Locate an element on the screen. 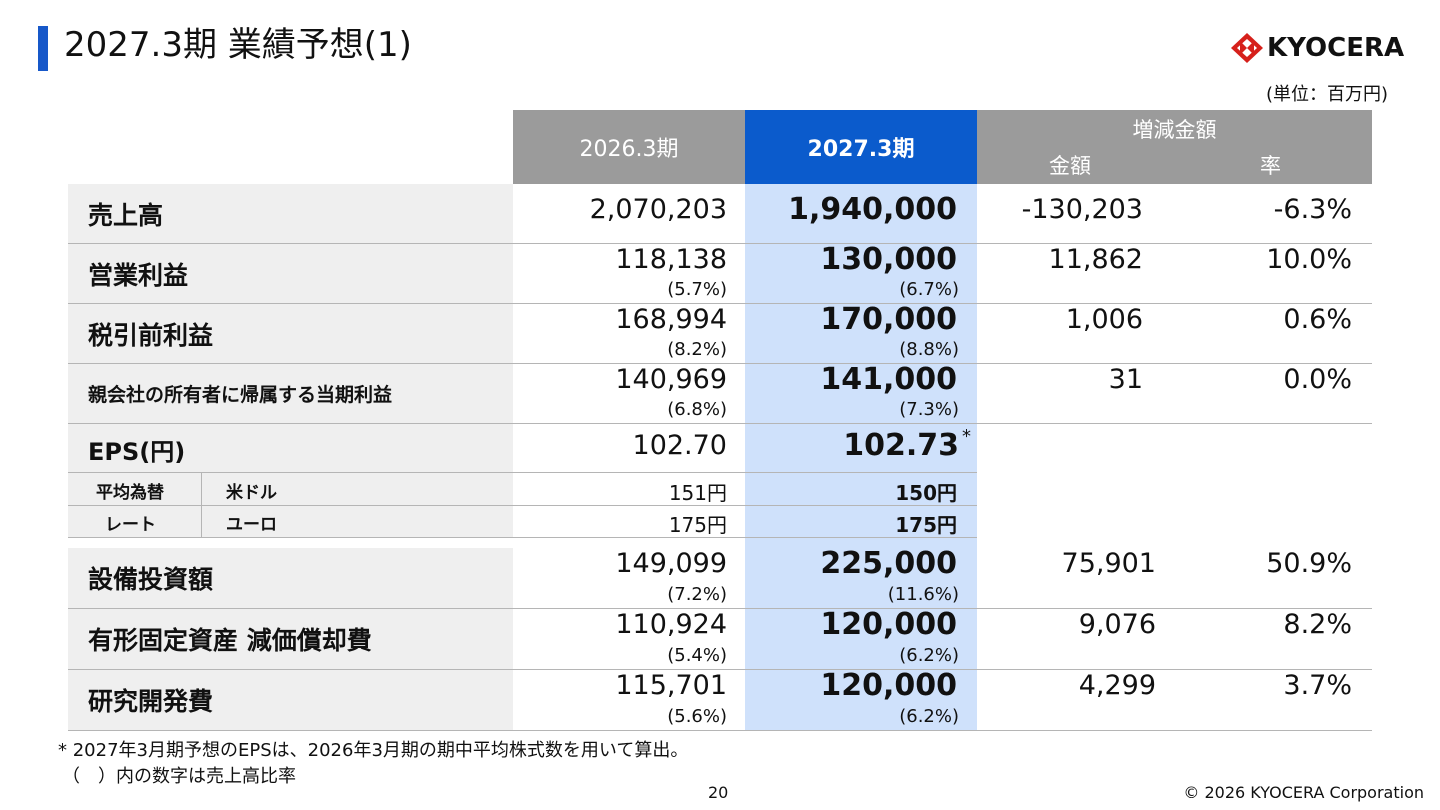 This screenshot has width=1440, height=810. diff-rate: 0.0% is located at coordinates (1317, 379).